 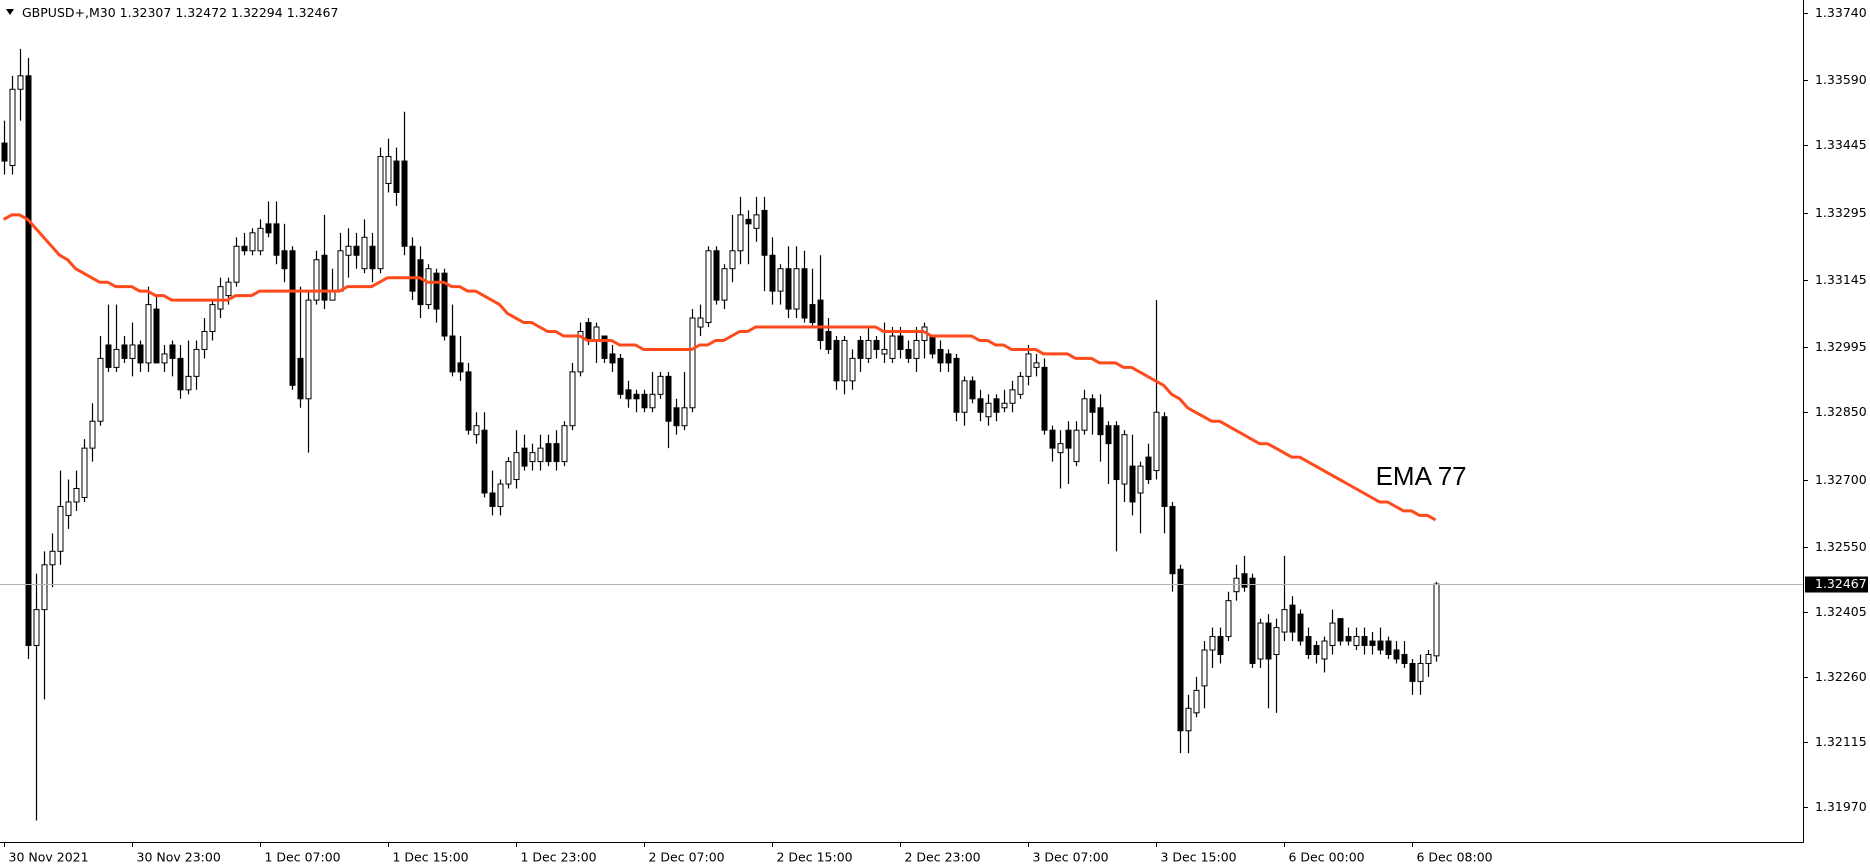 I want to click on y-tick-label: 1.32115, so click(x=1841, y=741).